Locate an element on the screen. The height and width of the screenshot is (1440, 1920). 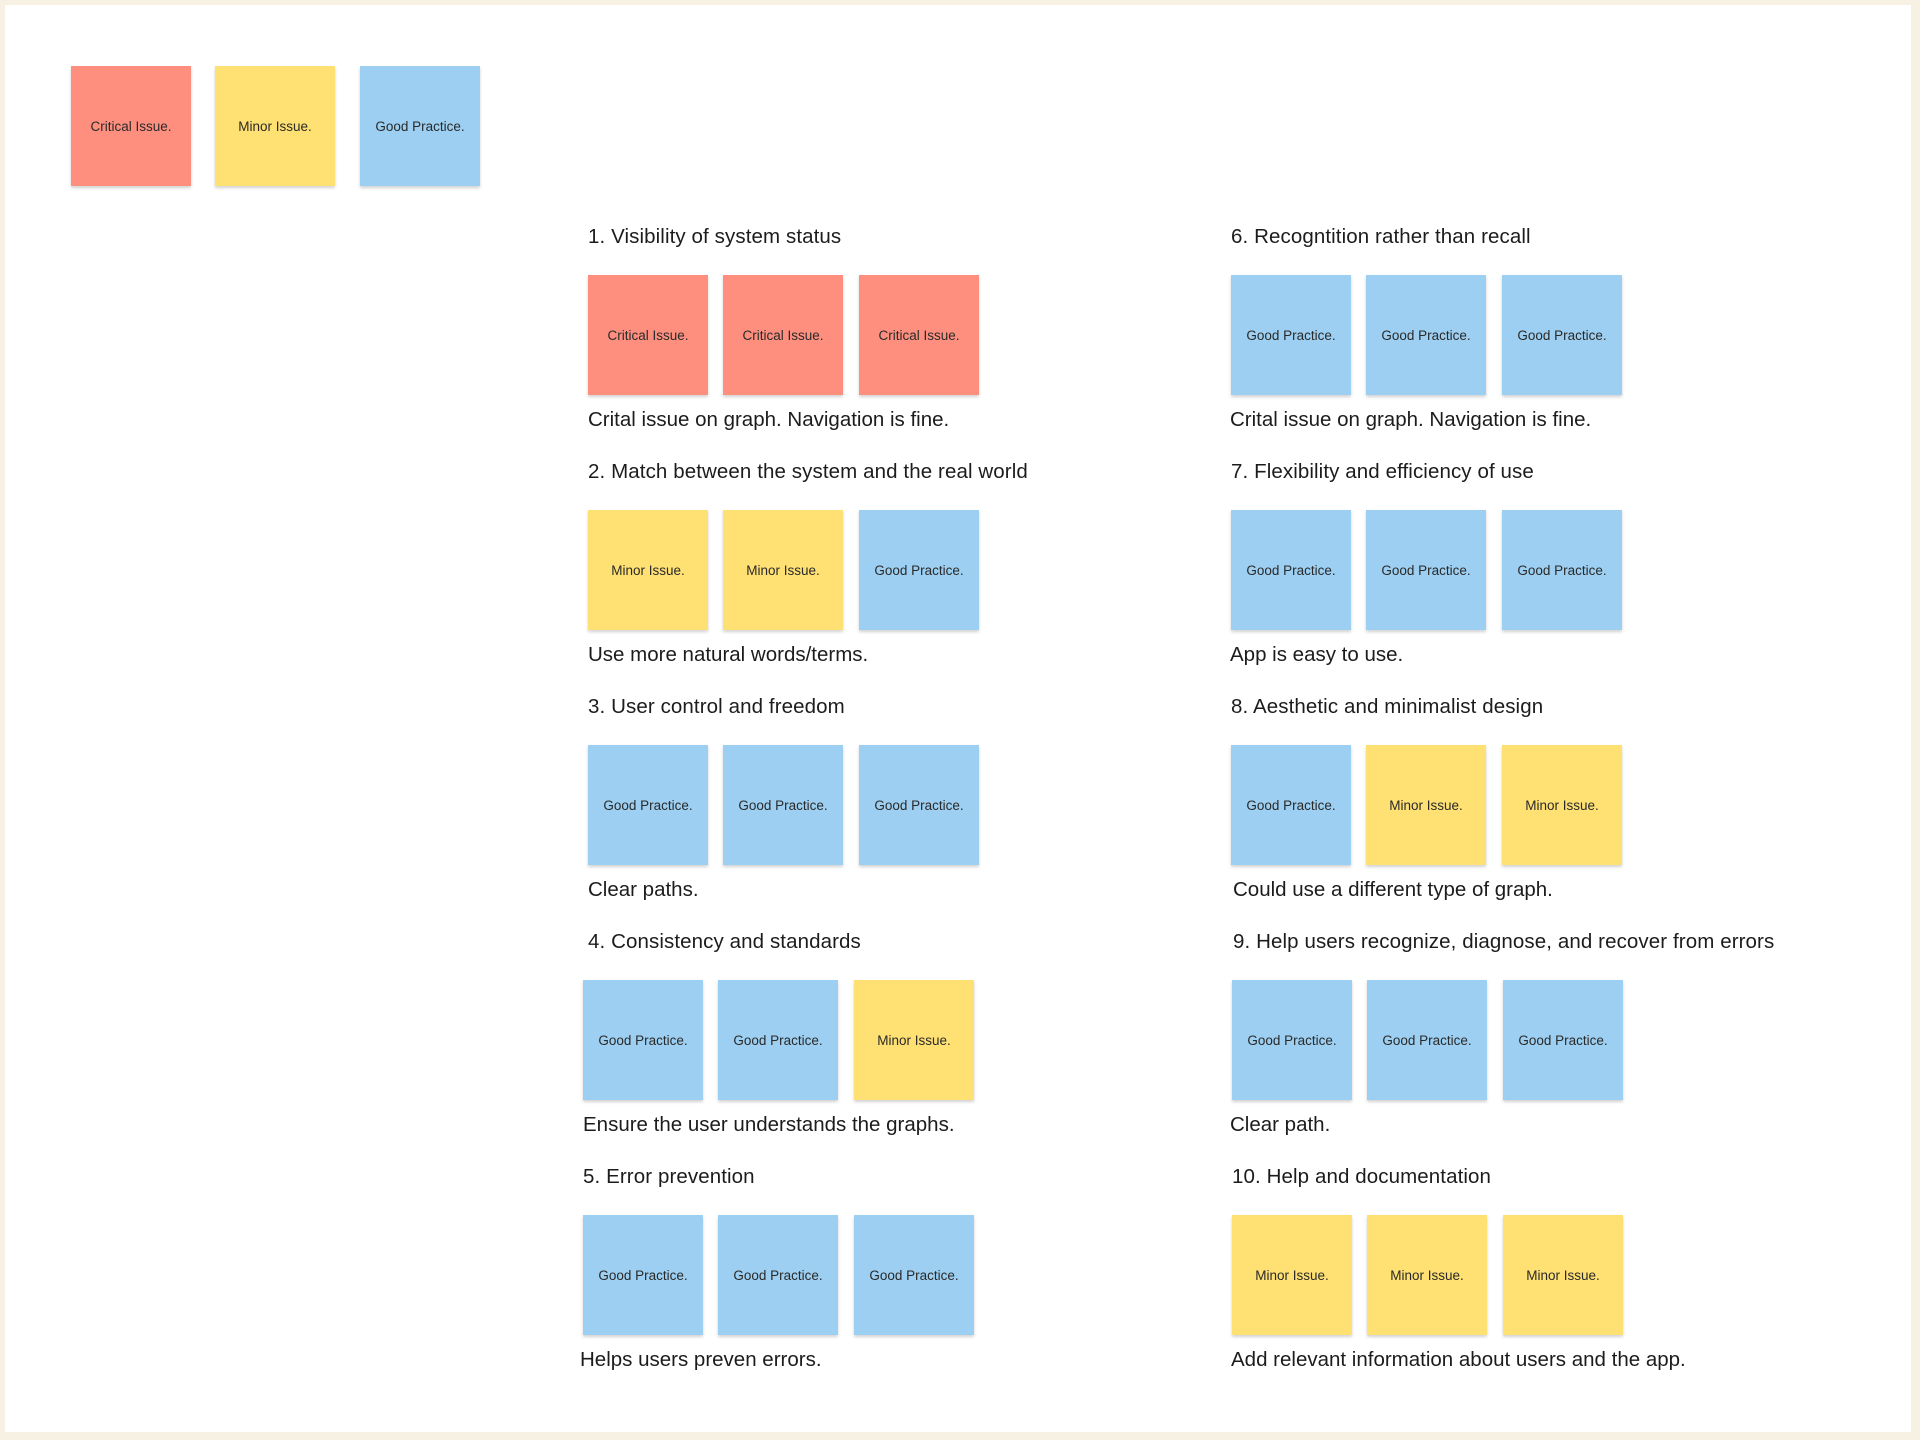
heuristic-10-note-1: Minor Issue. is located at coordinates (1292, 1275).